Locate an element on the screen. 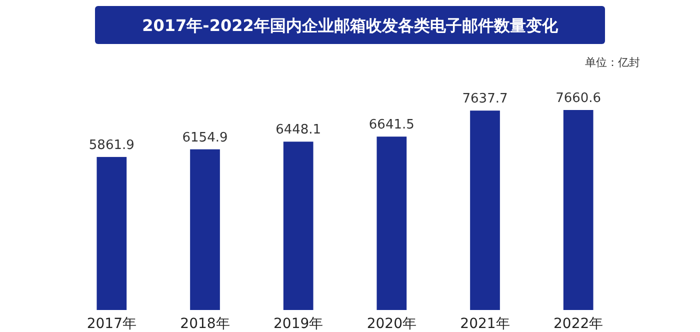 The image size is (700, 332). text: 单位：亿封 is located at coordinates (612, 62).